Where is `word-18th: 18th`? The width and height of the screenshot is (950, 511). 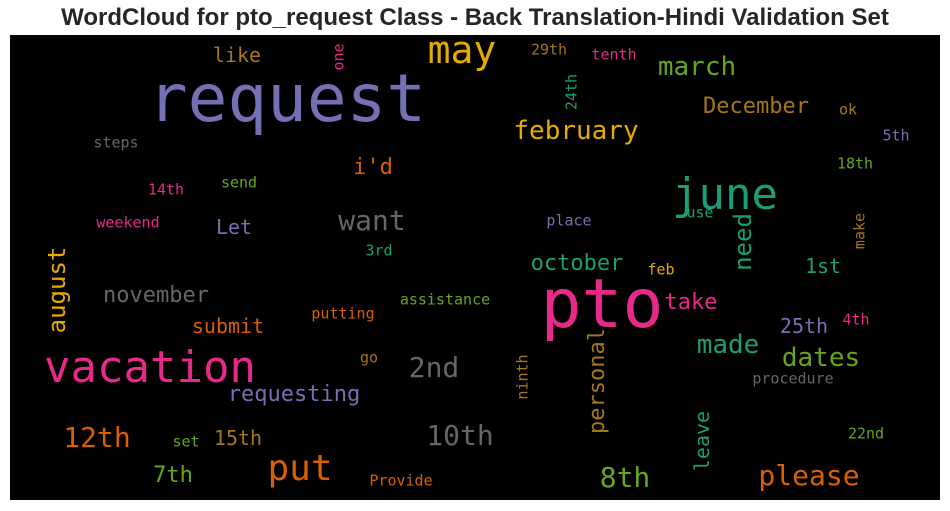 word-18th: 18th is located at coordinates (855, 163).